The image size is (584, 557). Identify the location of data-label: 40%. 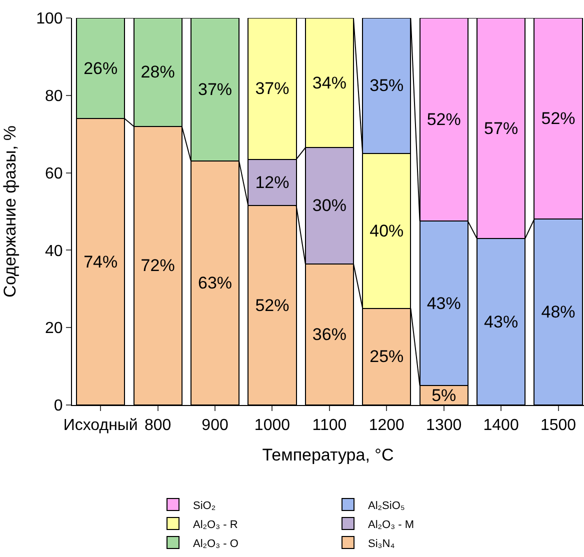
(387, 230).